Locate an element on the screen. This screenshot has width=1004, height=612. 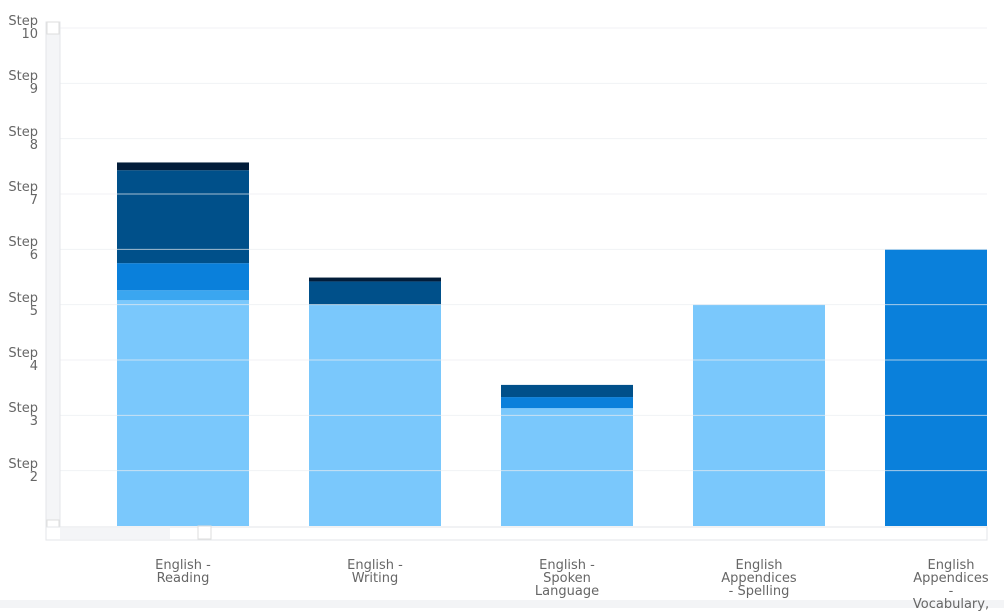
vertical-scrollbar is located at coordinates (53, 279).